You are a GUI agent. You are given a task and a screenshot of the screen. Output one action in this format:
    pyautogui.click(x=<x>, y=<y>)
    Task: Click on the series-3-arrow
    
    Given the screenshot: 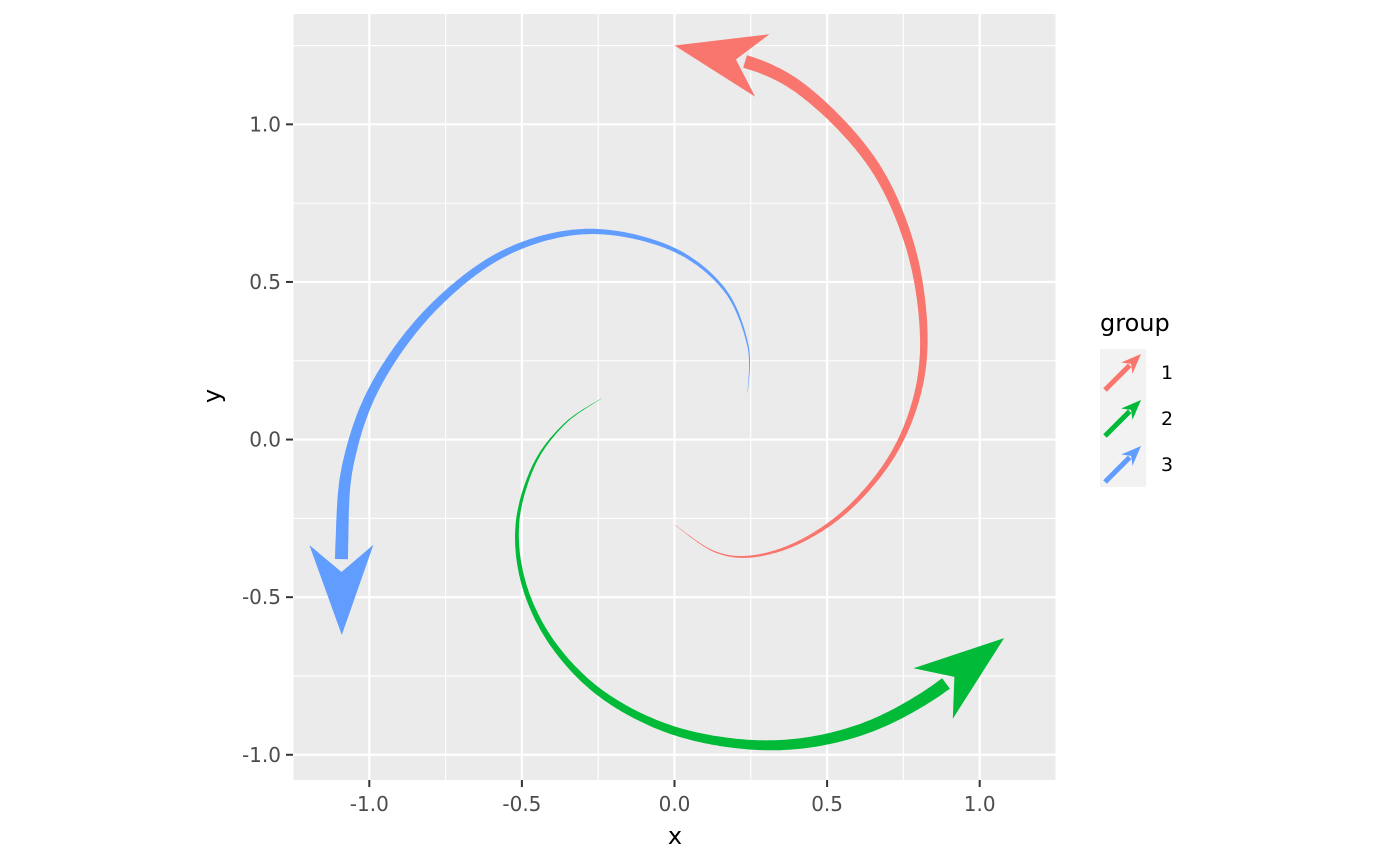 What is the action you would take?
    pyautogui.click(x=529, y=431)
    